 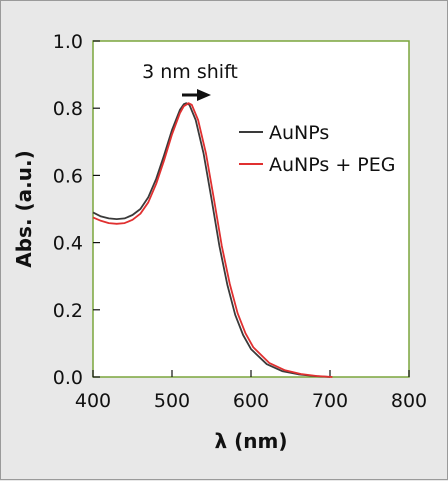 What do you see at coordinates (332, 165) in the screenshot?
I see `legend-label-auNPs-peg: AuNPs + PEG` at bounding box center [332, 165].